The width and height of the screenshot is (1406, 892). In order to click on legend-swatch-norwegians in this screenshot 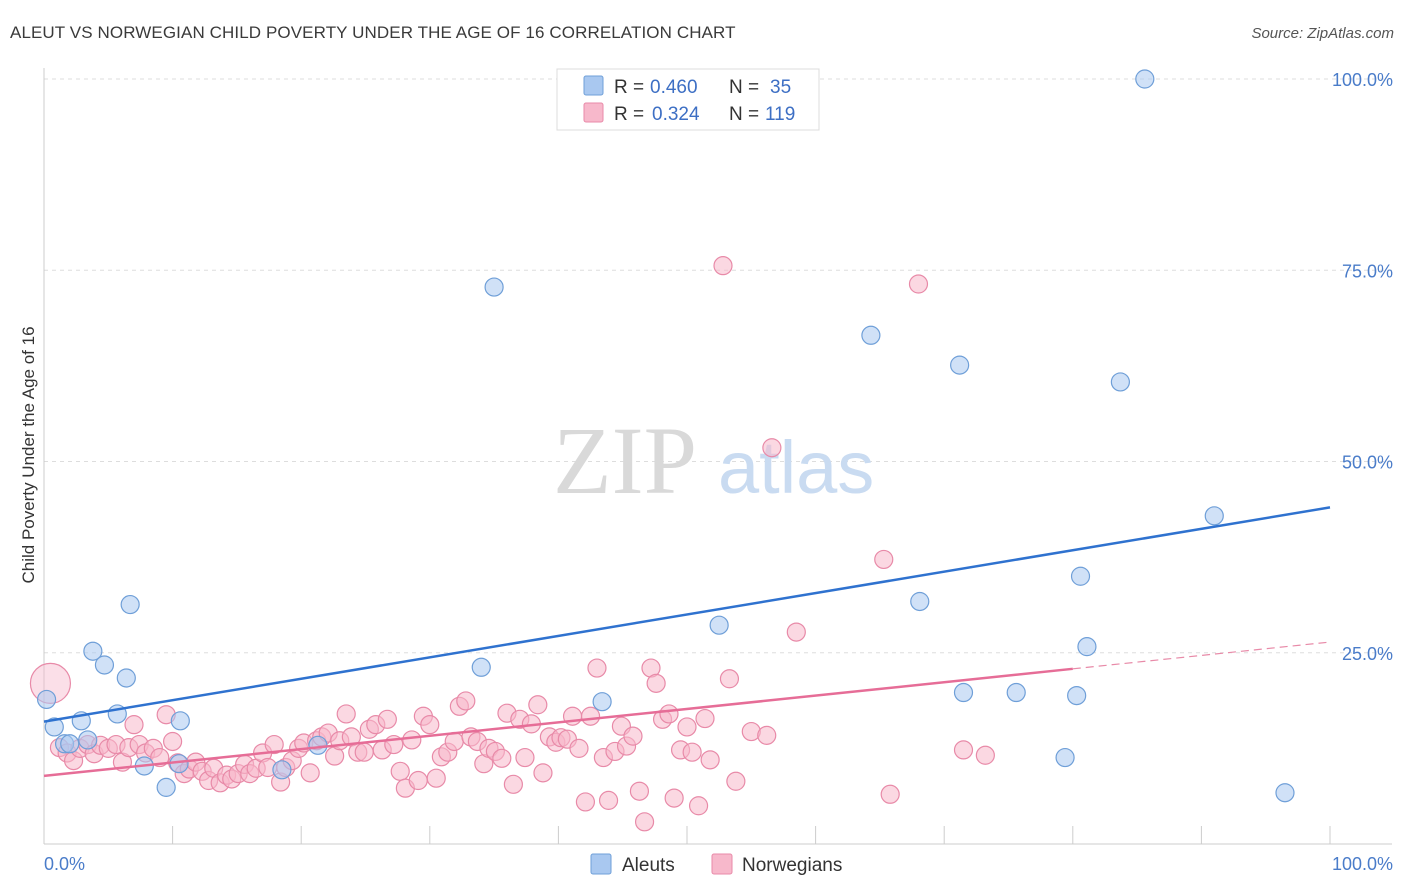, I will do `click(593, 112)`.